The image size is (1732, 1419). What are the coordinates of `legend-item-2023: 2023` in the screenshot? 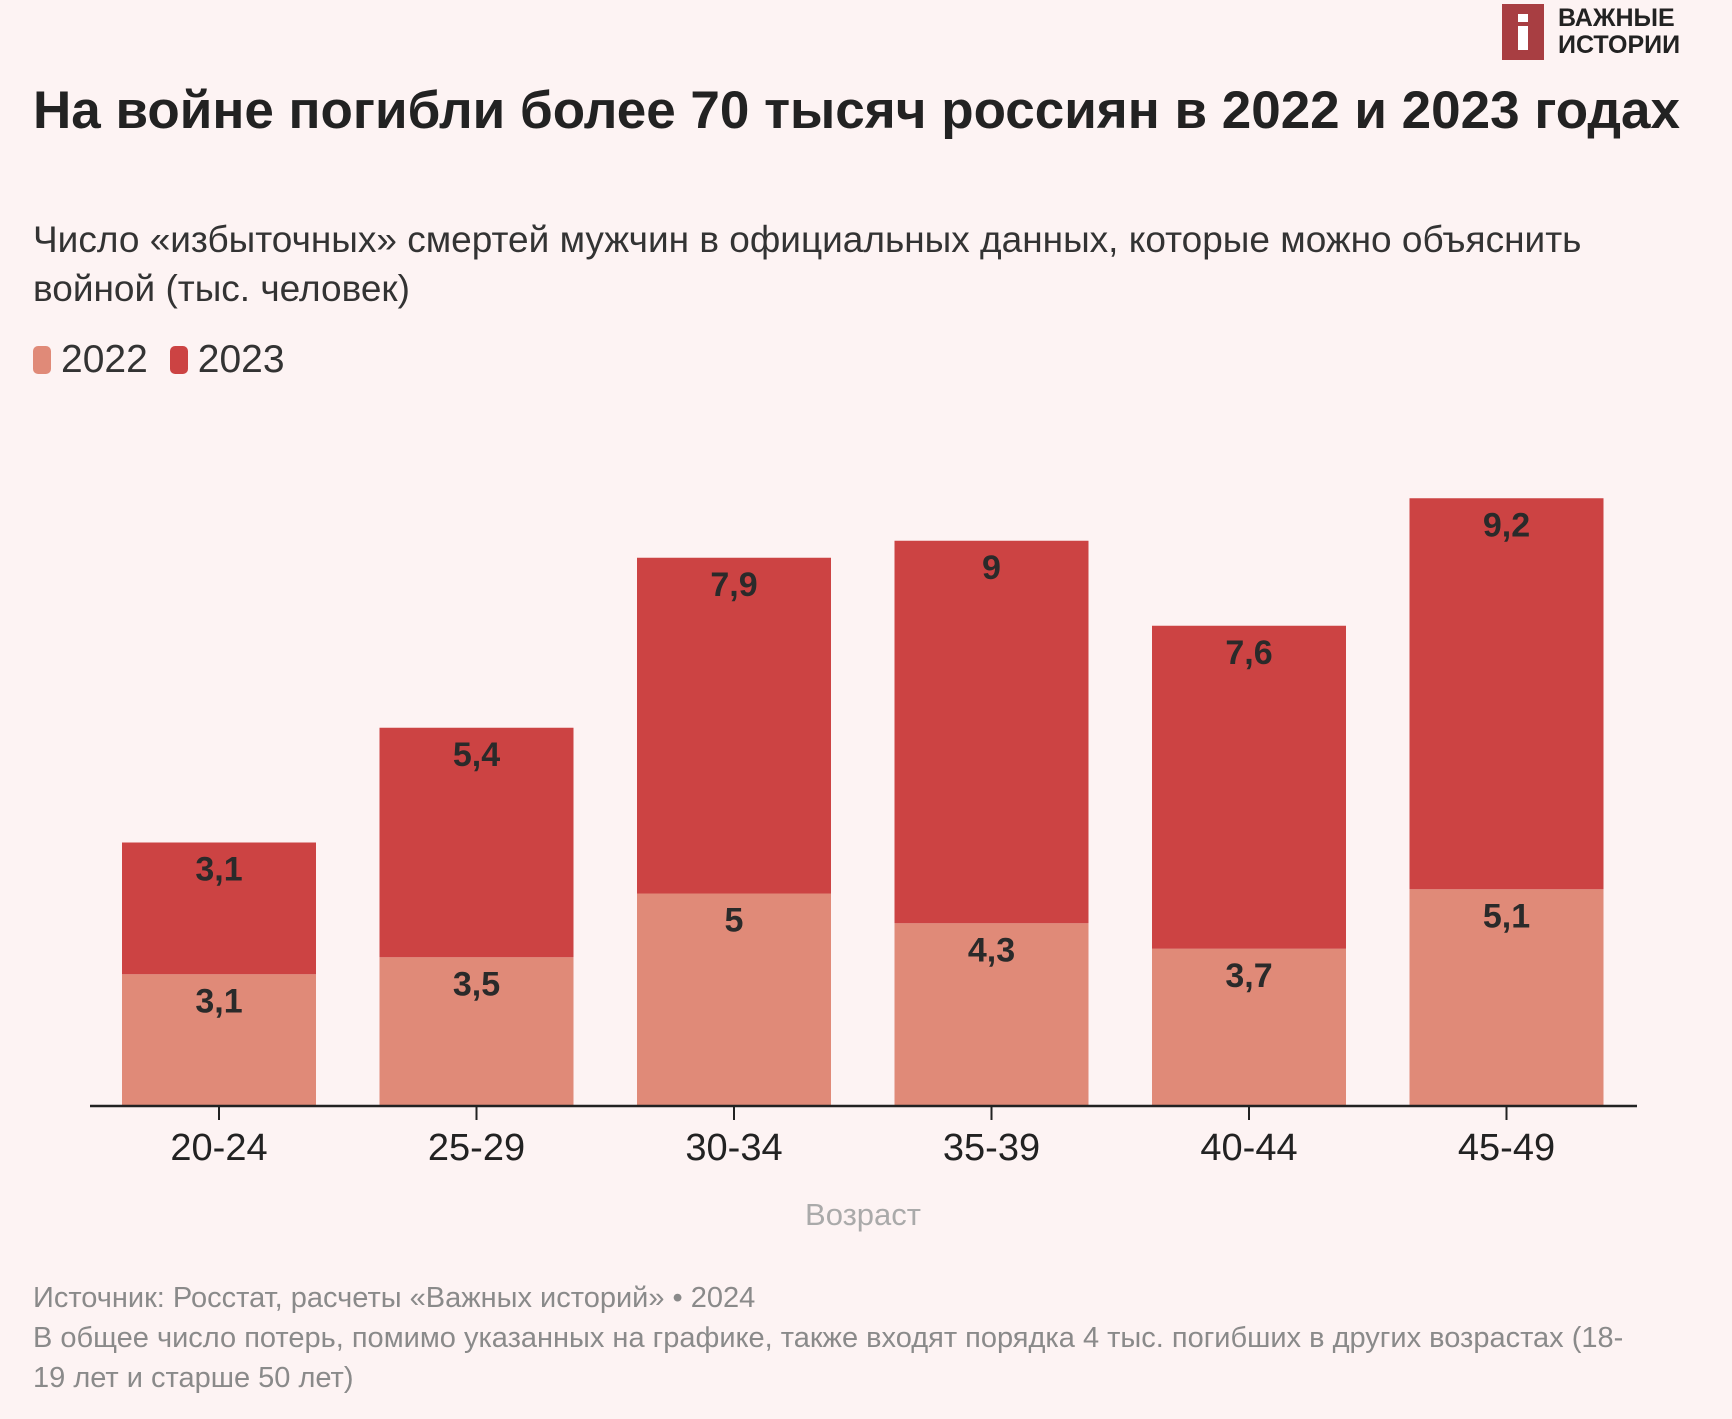 It's located at (227, 360).